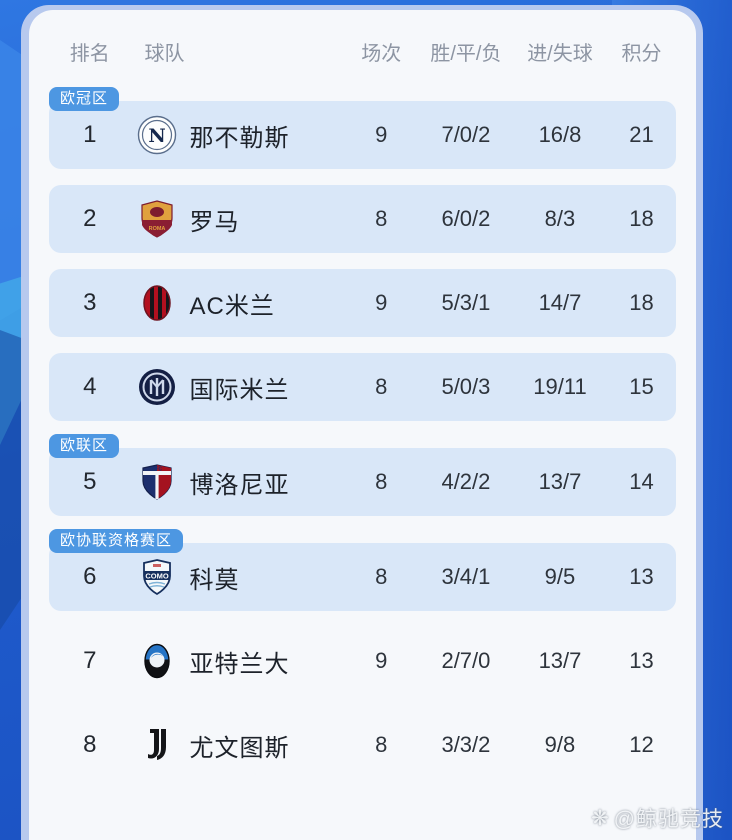 The width and height of the screenshot is (732, 840). Describe the element at coordinates (466, 481) in the screenshot. I see `wdl-cell: 4/2/2` at that location.